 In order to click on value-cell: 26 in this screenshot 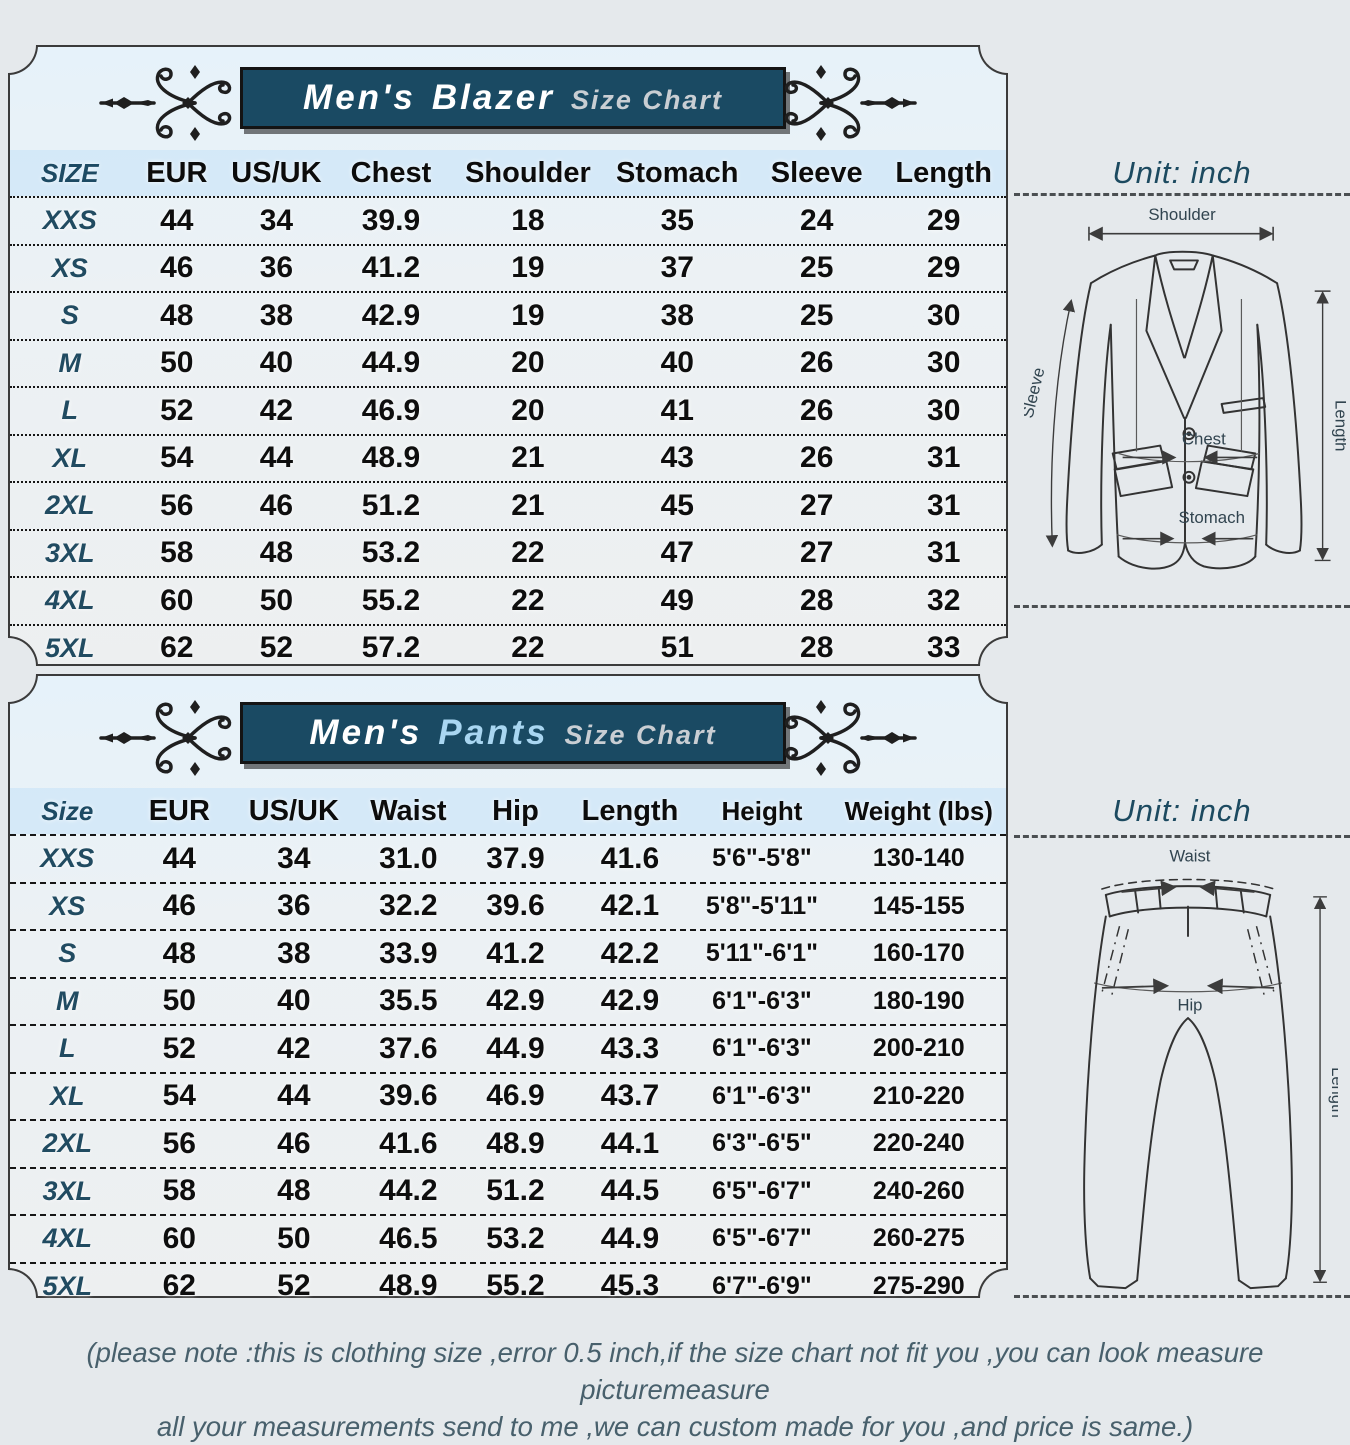, I will do `click(817, 363)`.